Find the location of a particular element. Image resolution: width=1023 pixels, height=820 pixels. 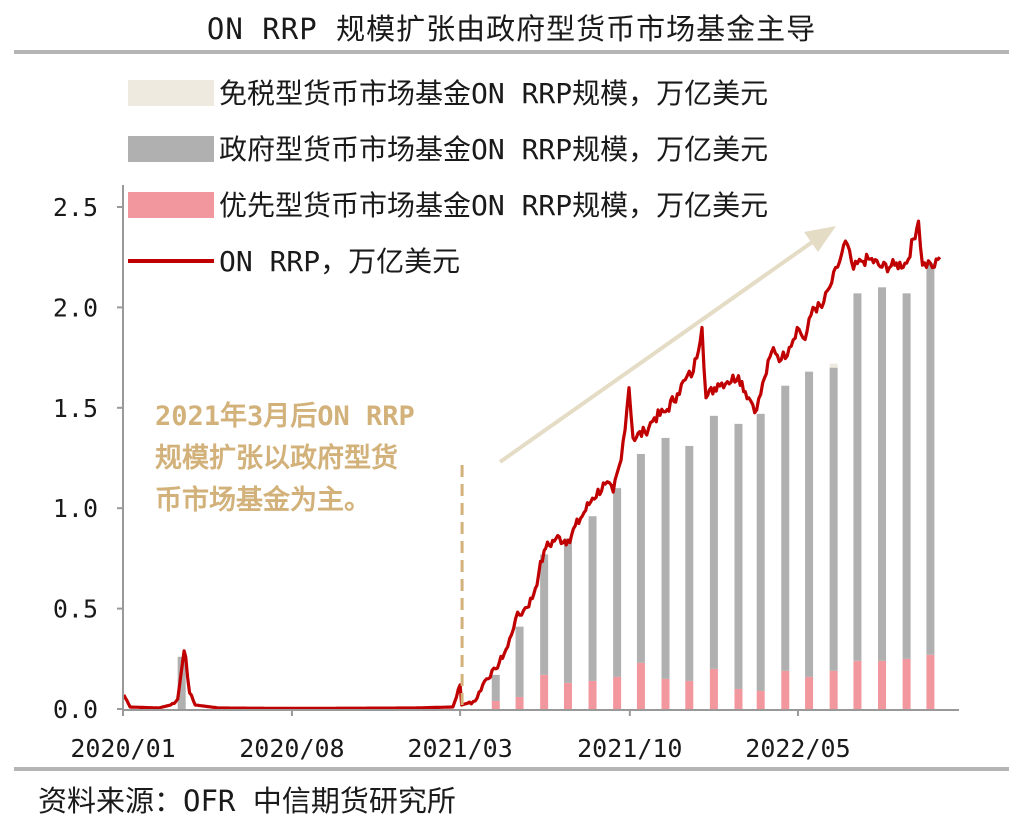

y-tick-label: 2.5 is located at coordinates (75, 207).